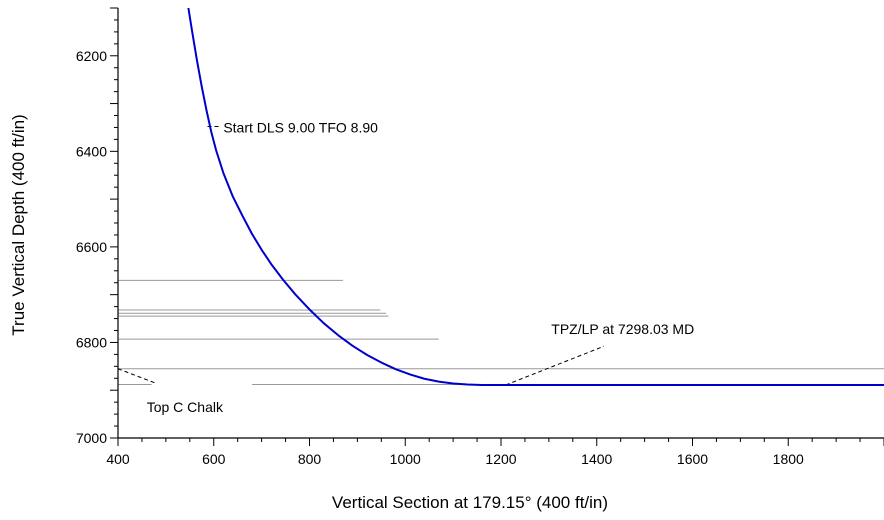 This screenshot has height=520, width=884. I want to click on x-tick-label: 1800, so click(788, 459).